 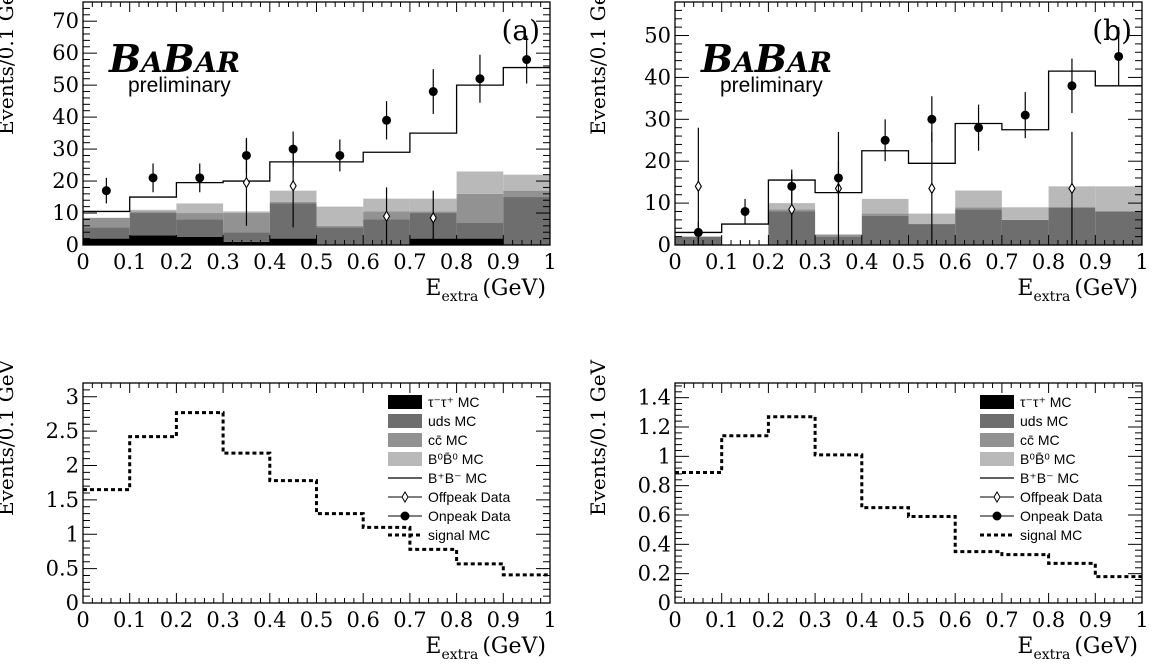 I want to click on y-tick-label: 1.4, so click(x=654, y=398).